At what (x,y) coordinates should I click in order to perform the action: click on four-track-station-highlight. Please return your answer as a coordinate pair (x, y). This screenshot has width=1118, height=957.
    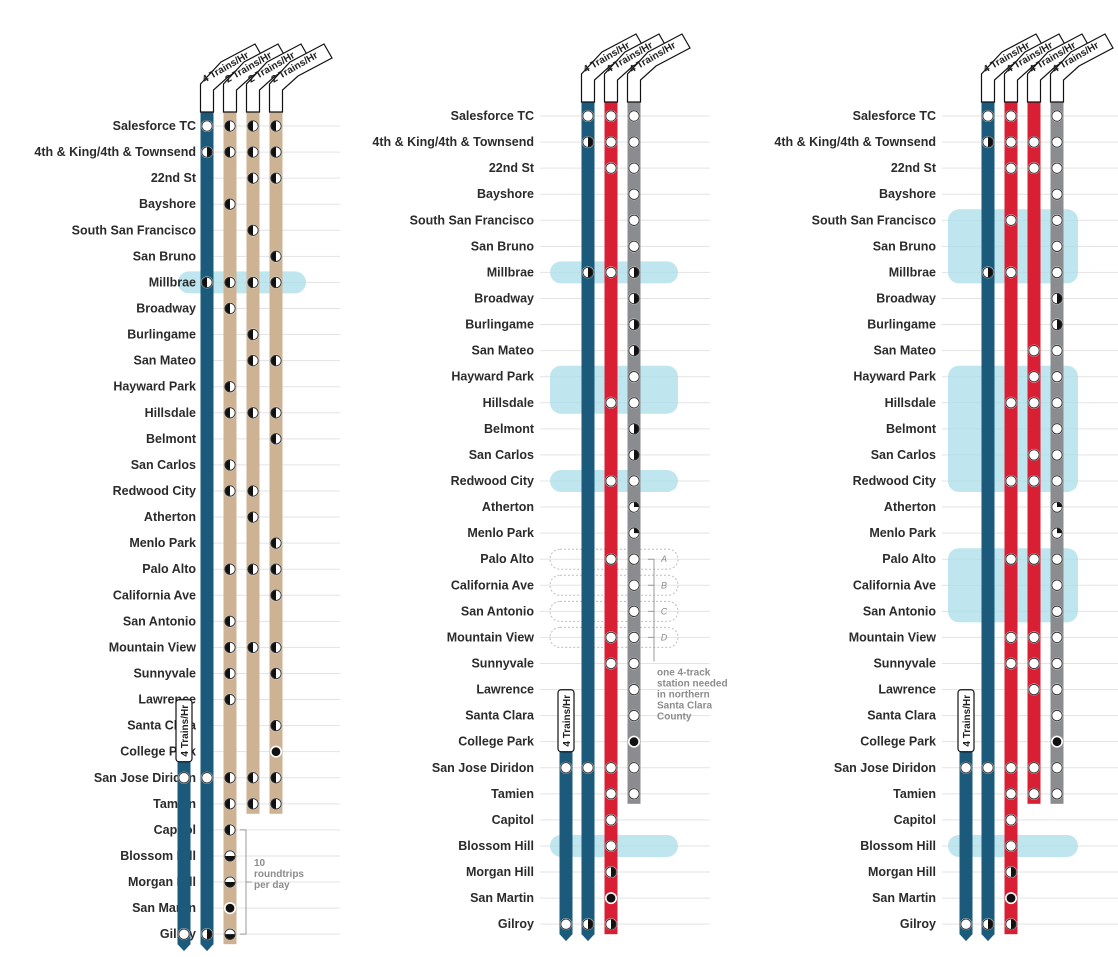
    Looking at the image, I should click on (242, 282).